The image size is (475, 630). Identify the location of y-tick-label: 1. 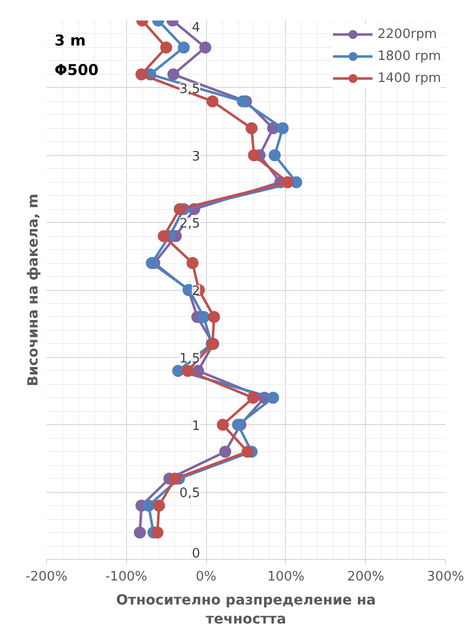
(196, 426).